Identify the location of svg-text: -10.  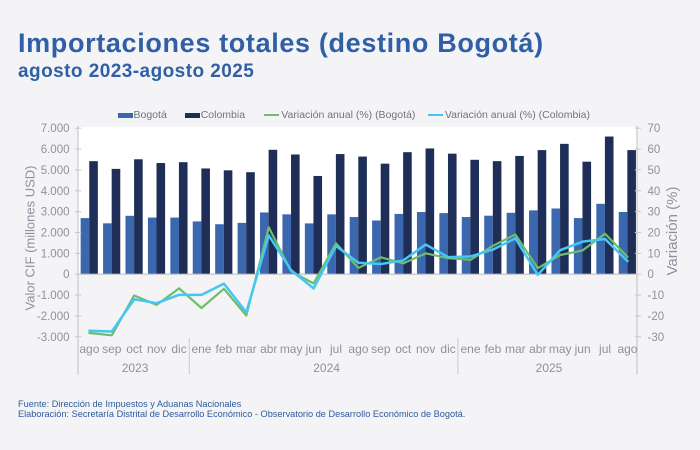
(656, 296).